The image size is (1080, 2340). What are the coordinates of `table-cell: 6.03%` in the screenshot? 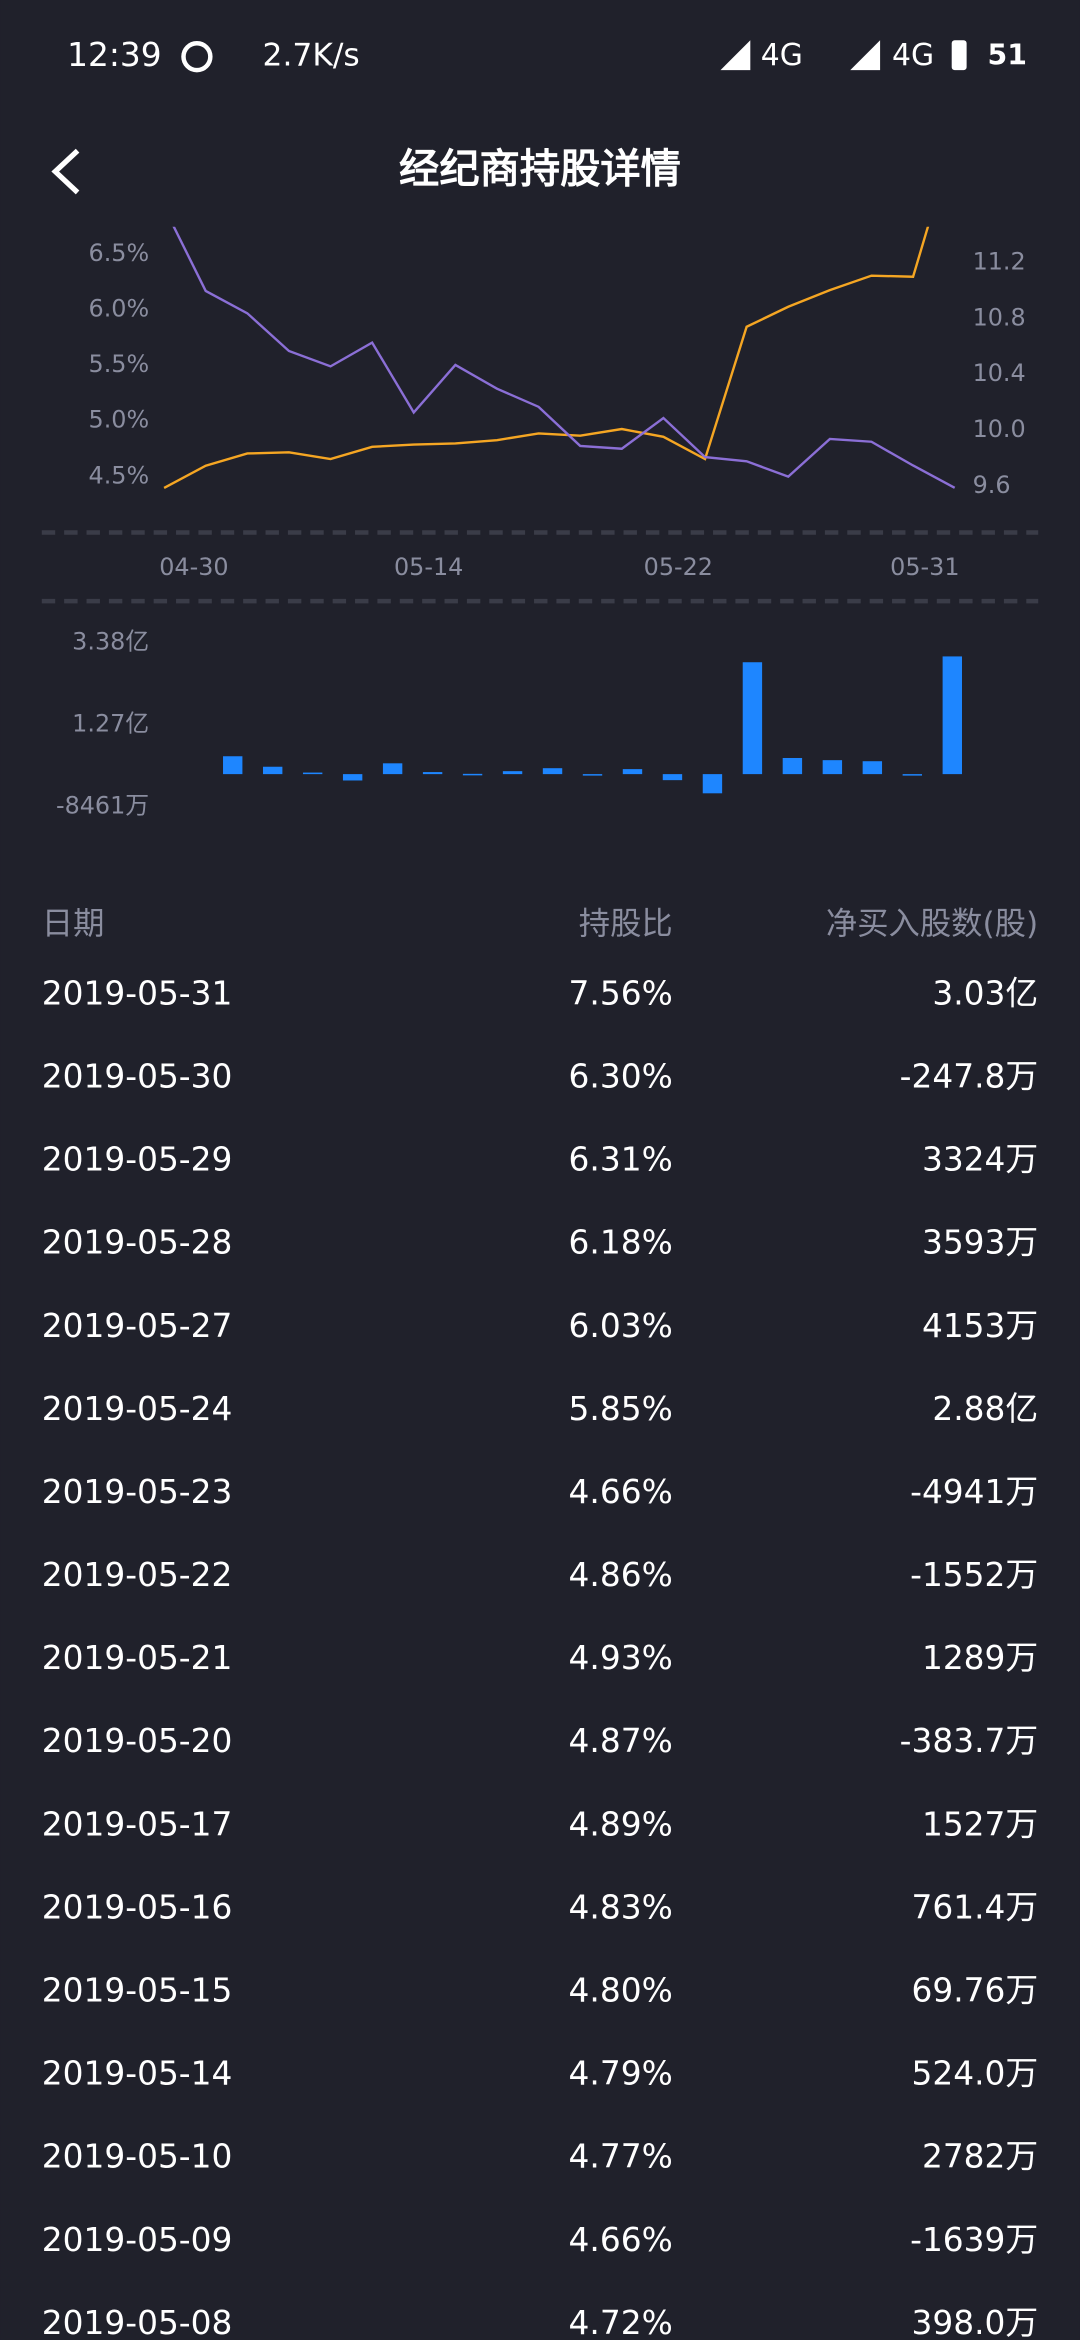 It's located at (621, 1326).